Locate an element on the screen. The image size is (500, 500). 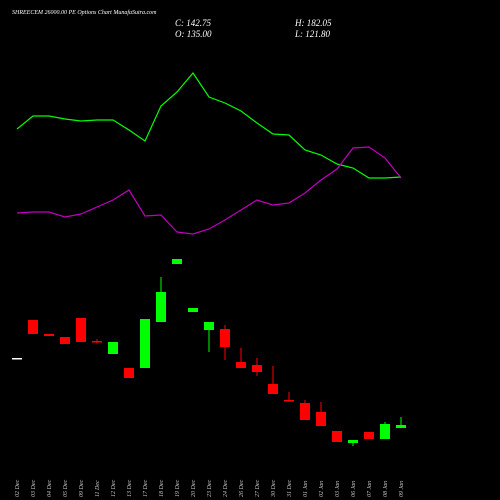
x-tick-label: 12 Dec is located at coordinates (114, 488).